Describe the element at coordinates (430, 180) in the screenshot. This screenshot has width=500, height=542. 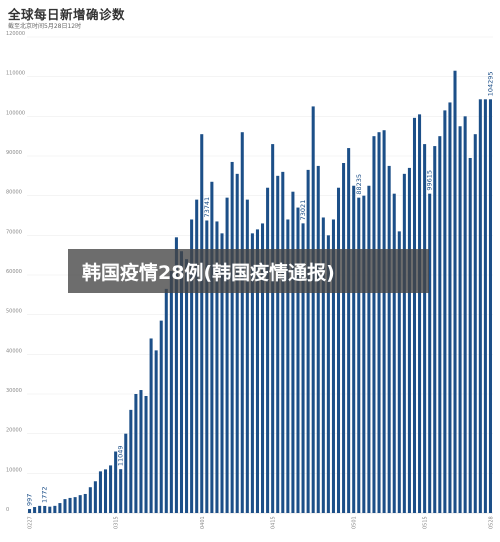
I see `data-label: 99615` at that location.